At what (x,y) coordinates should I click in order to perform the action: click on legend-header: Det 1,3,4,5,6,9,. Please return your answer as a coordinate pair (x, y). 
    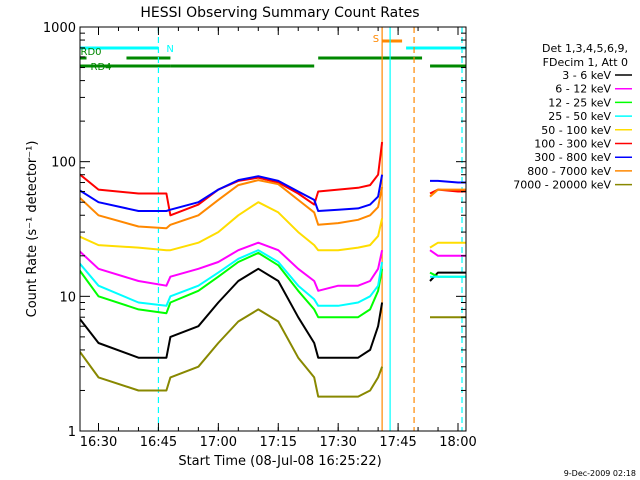
    Looking at the image, I should click on (585, 48).